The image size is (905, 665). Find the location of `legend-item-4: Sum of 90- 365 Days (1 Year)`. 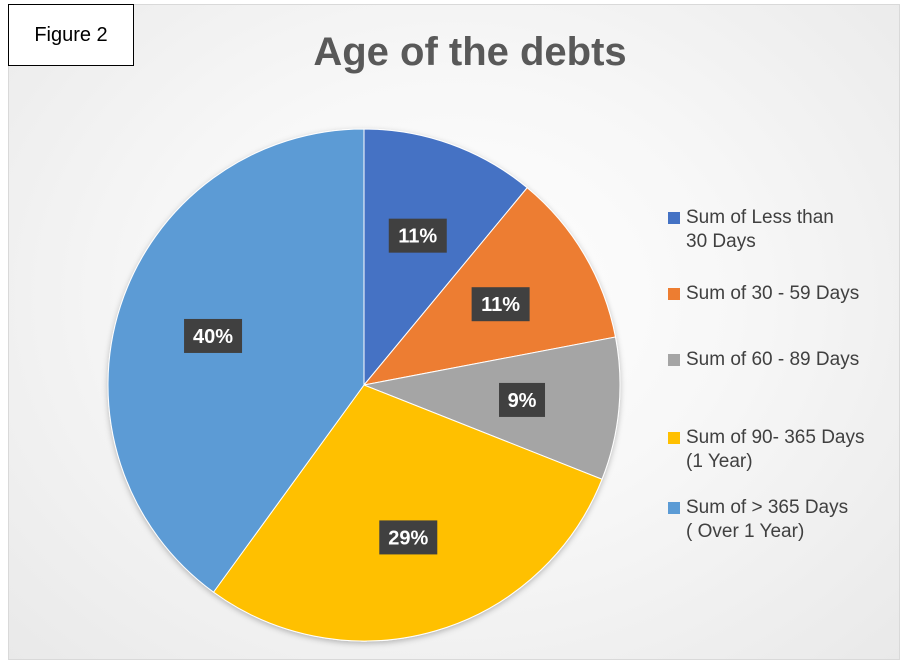

legend-item-4: Sum of 90- 365 Days (1 Year) is located at coordinates (766, 450).